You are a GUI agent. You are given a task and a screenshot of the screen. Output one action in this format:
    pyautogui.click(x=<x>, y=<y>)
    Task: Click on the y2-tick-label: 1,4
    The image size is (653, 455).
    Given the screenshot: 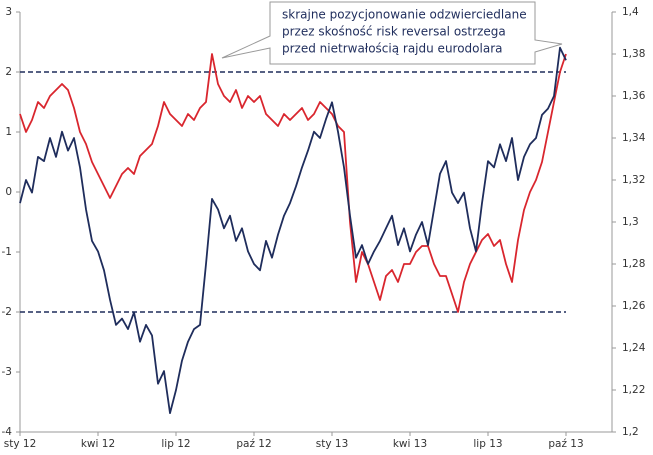 What is the action you would take?
    pyautogui.click(x=630, y=12)
    